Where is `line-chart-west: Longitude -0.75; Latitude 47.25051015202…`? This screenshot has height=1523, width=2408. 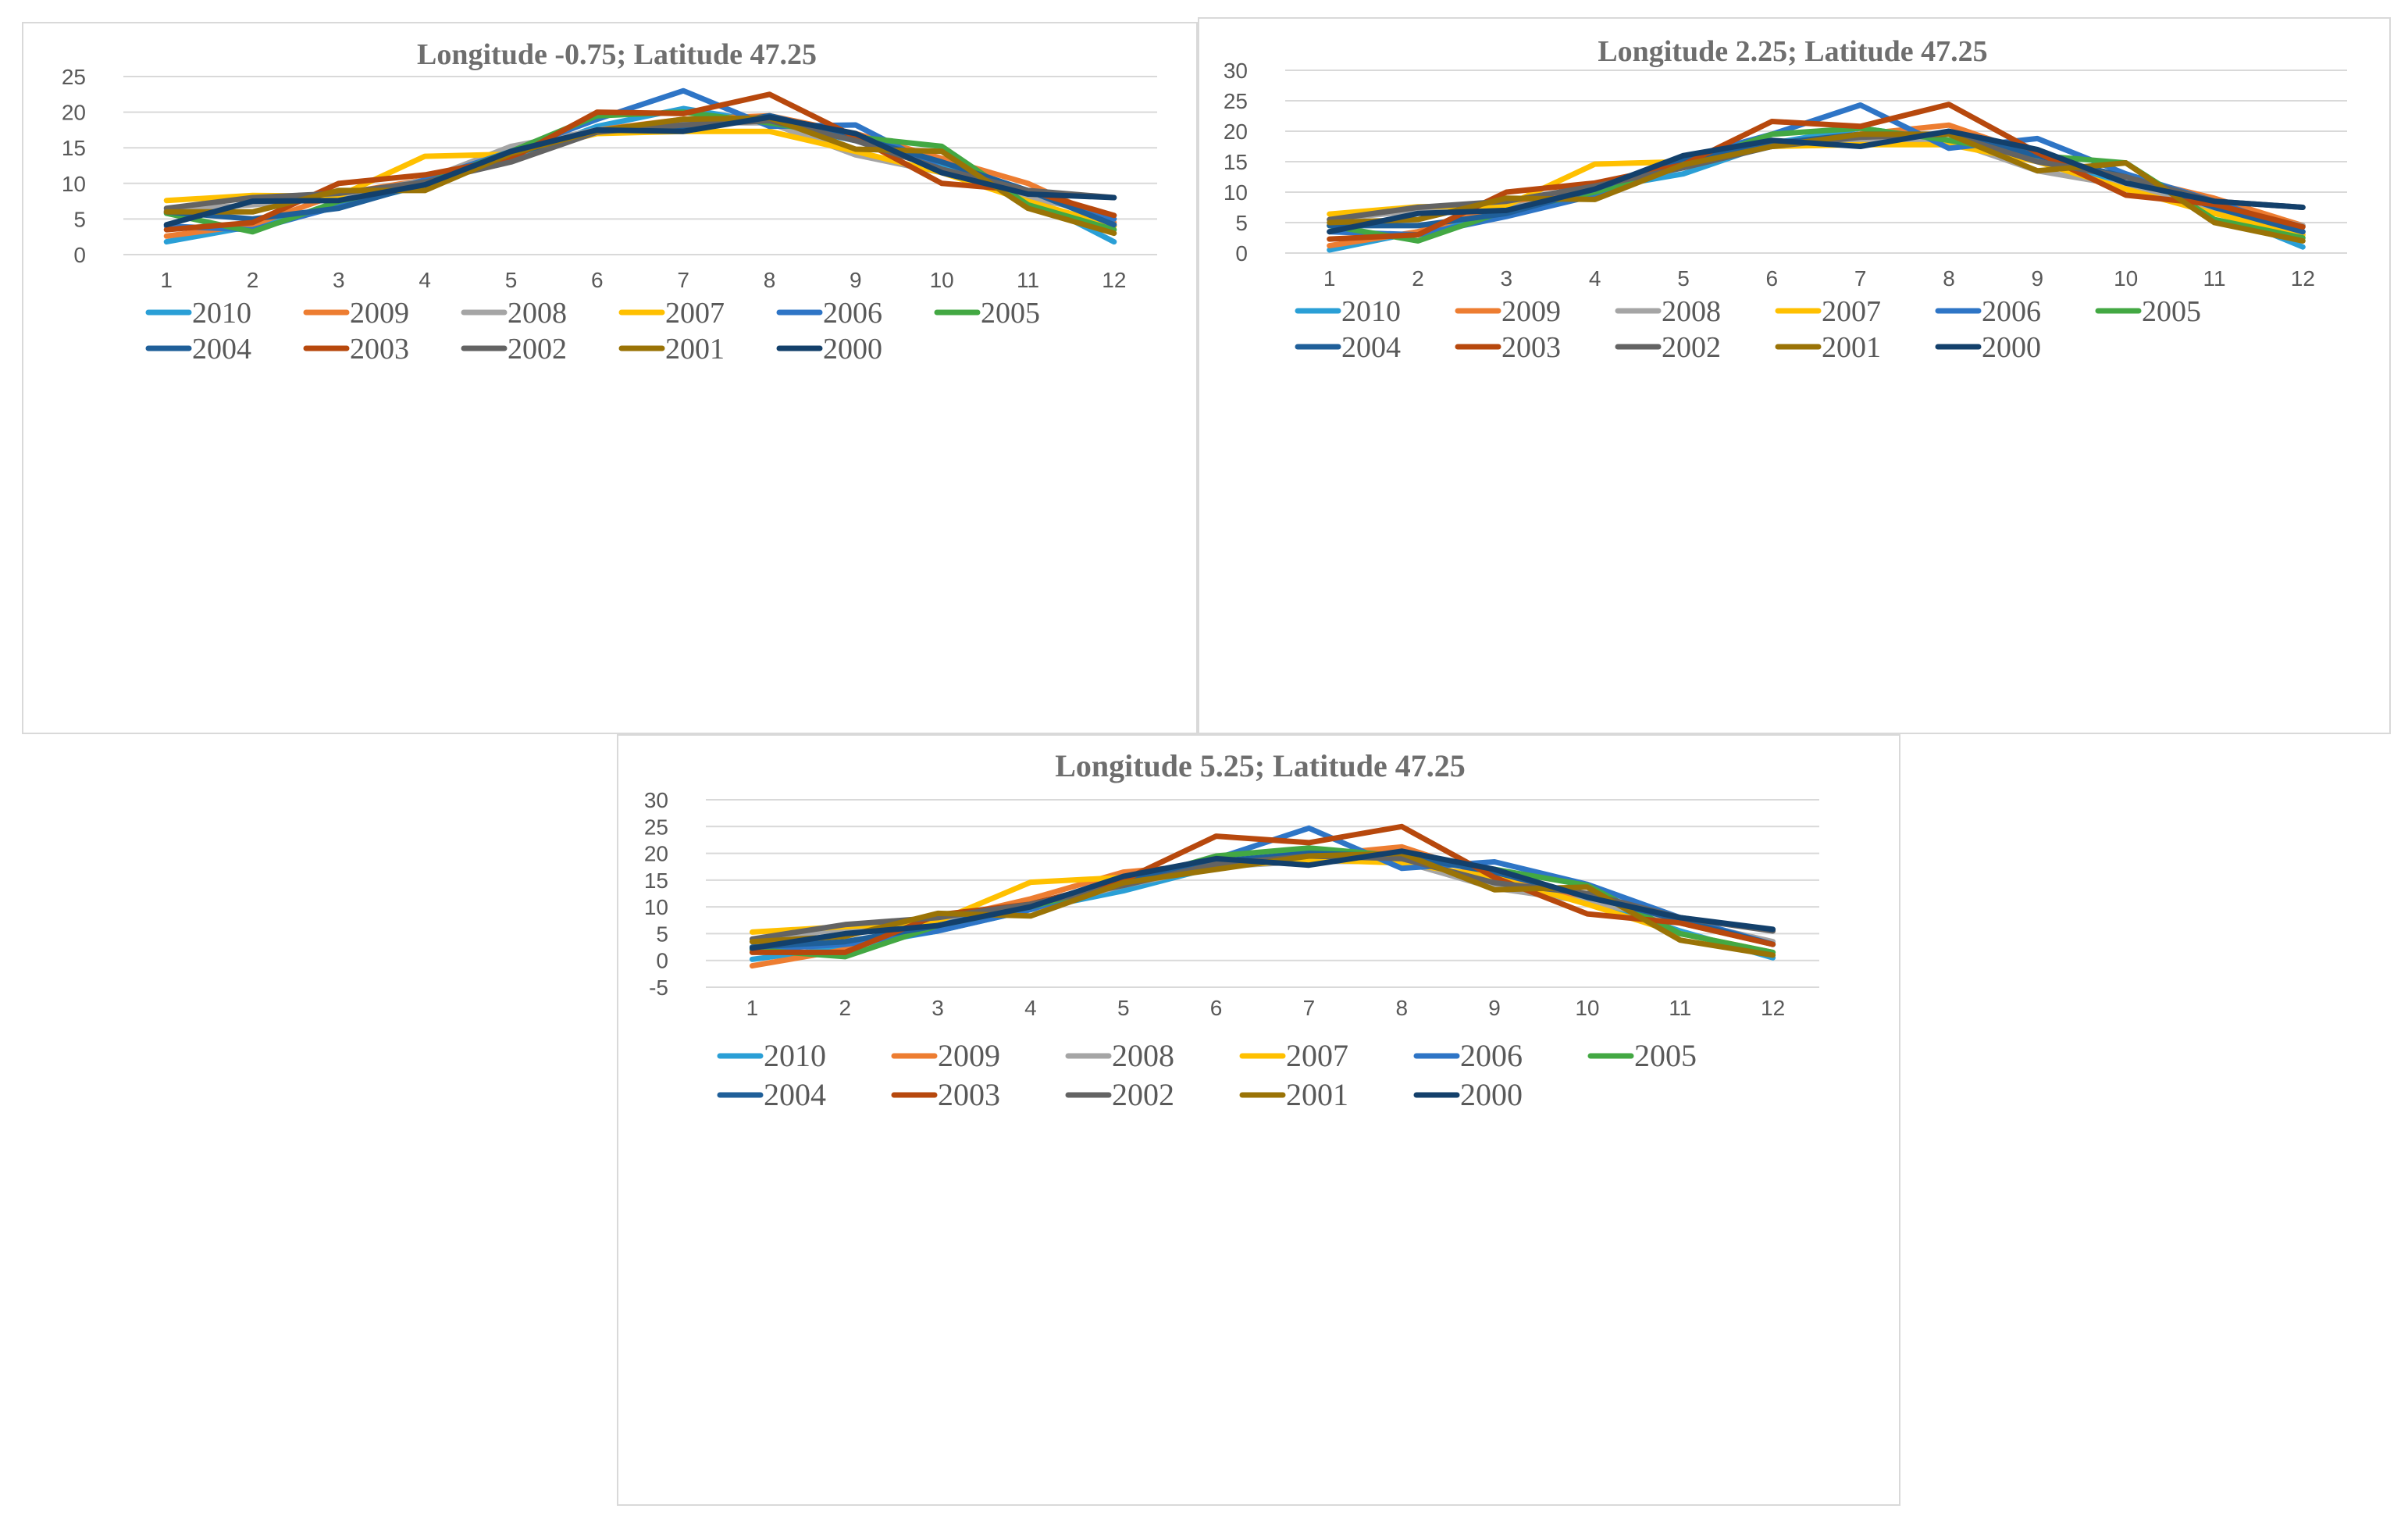
line-chart-west: Longitude -0.75; Latitude 47.25051015202… is located at coordinates (609, 202).